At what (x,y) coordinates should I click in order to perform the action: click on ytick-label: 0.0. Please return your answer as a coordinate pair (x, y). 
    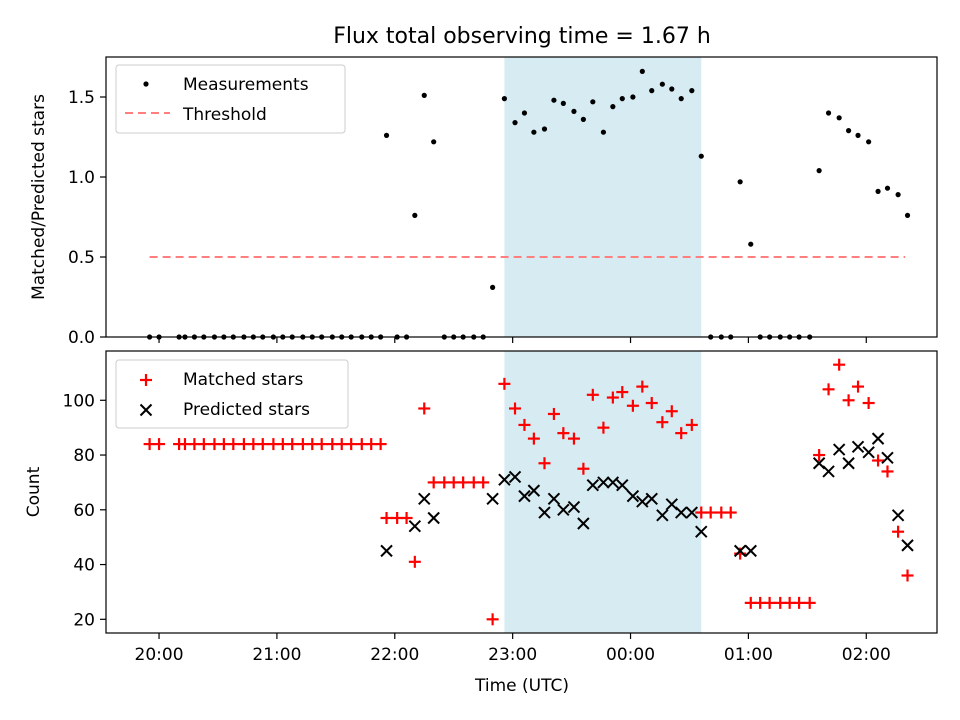
    Looking at the image, I should click on (81, 338).